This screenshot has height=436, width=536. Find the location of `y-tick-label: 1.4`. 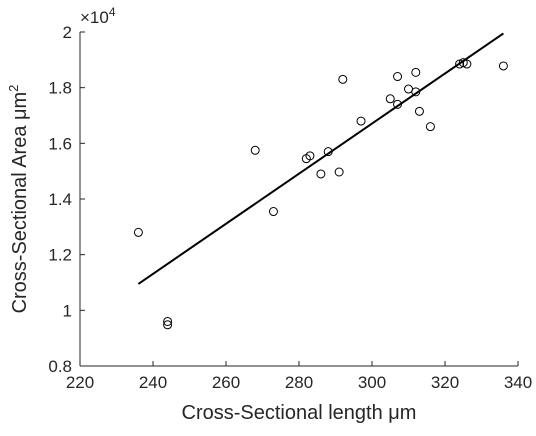

y-tick-label: 1.4 is located at coordinates (60, 199).